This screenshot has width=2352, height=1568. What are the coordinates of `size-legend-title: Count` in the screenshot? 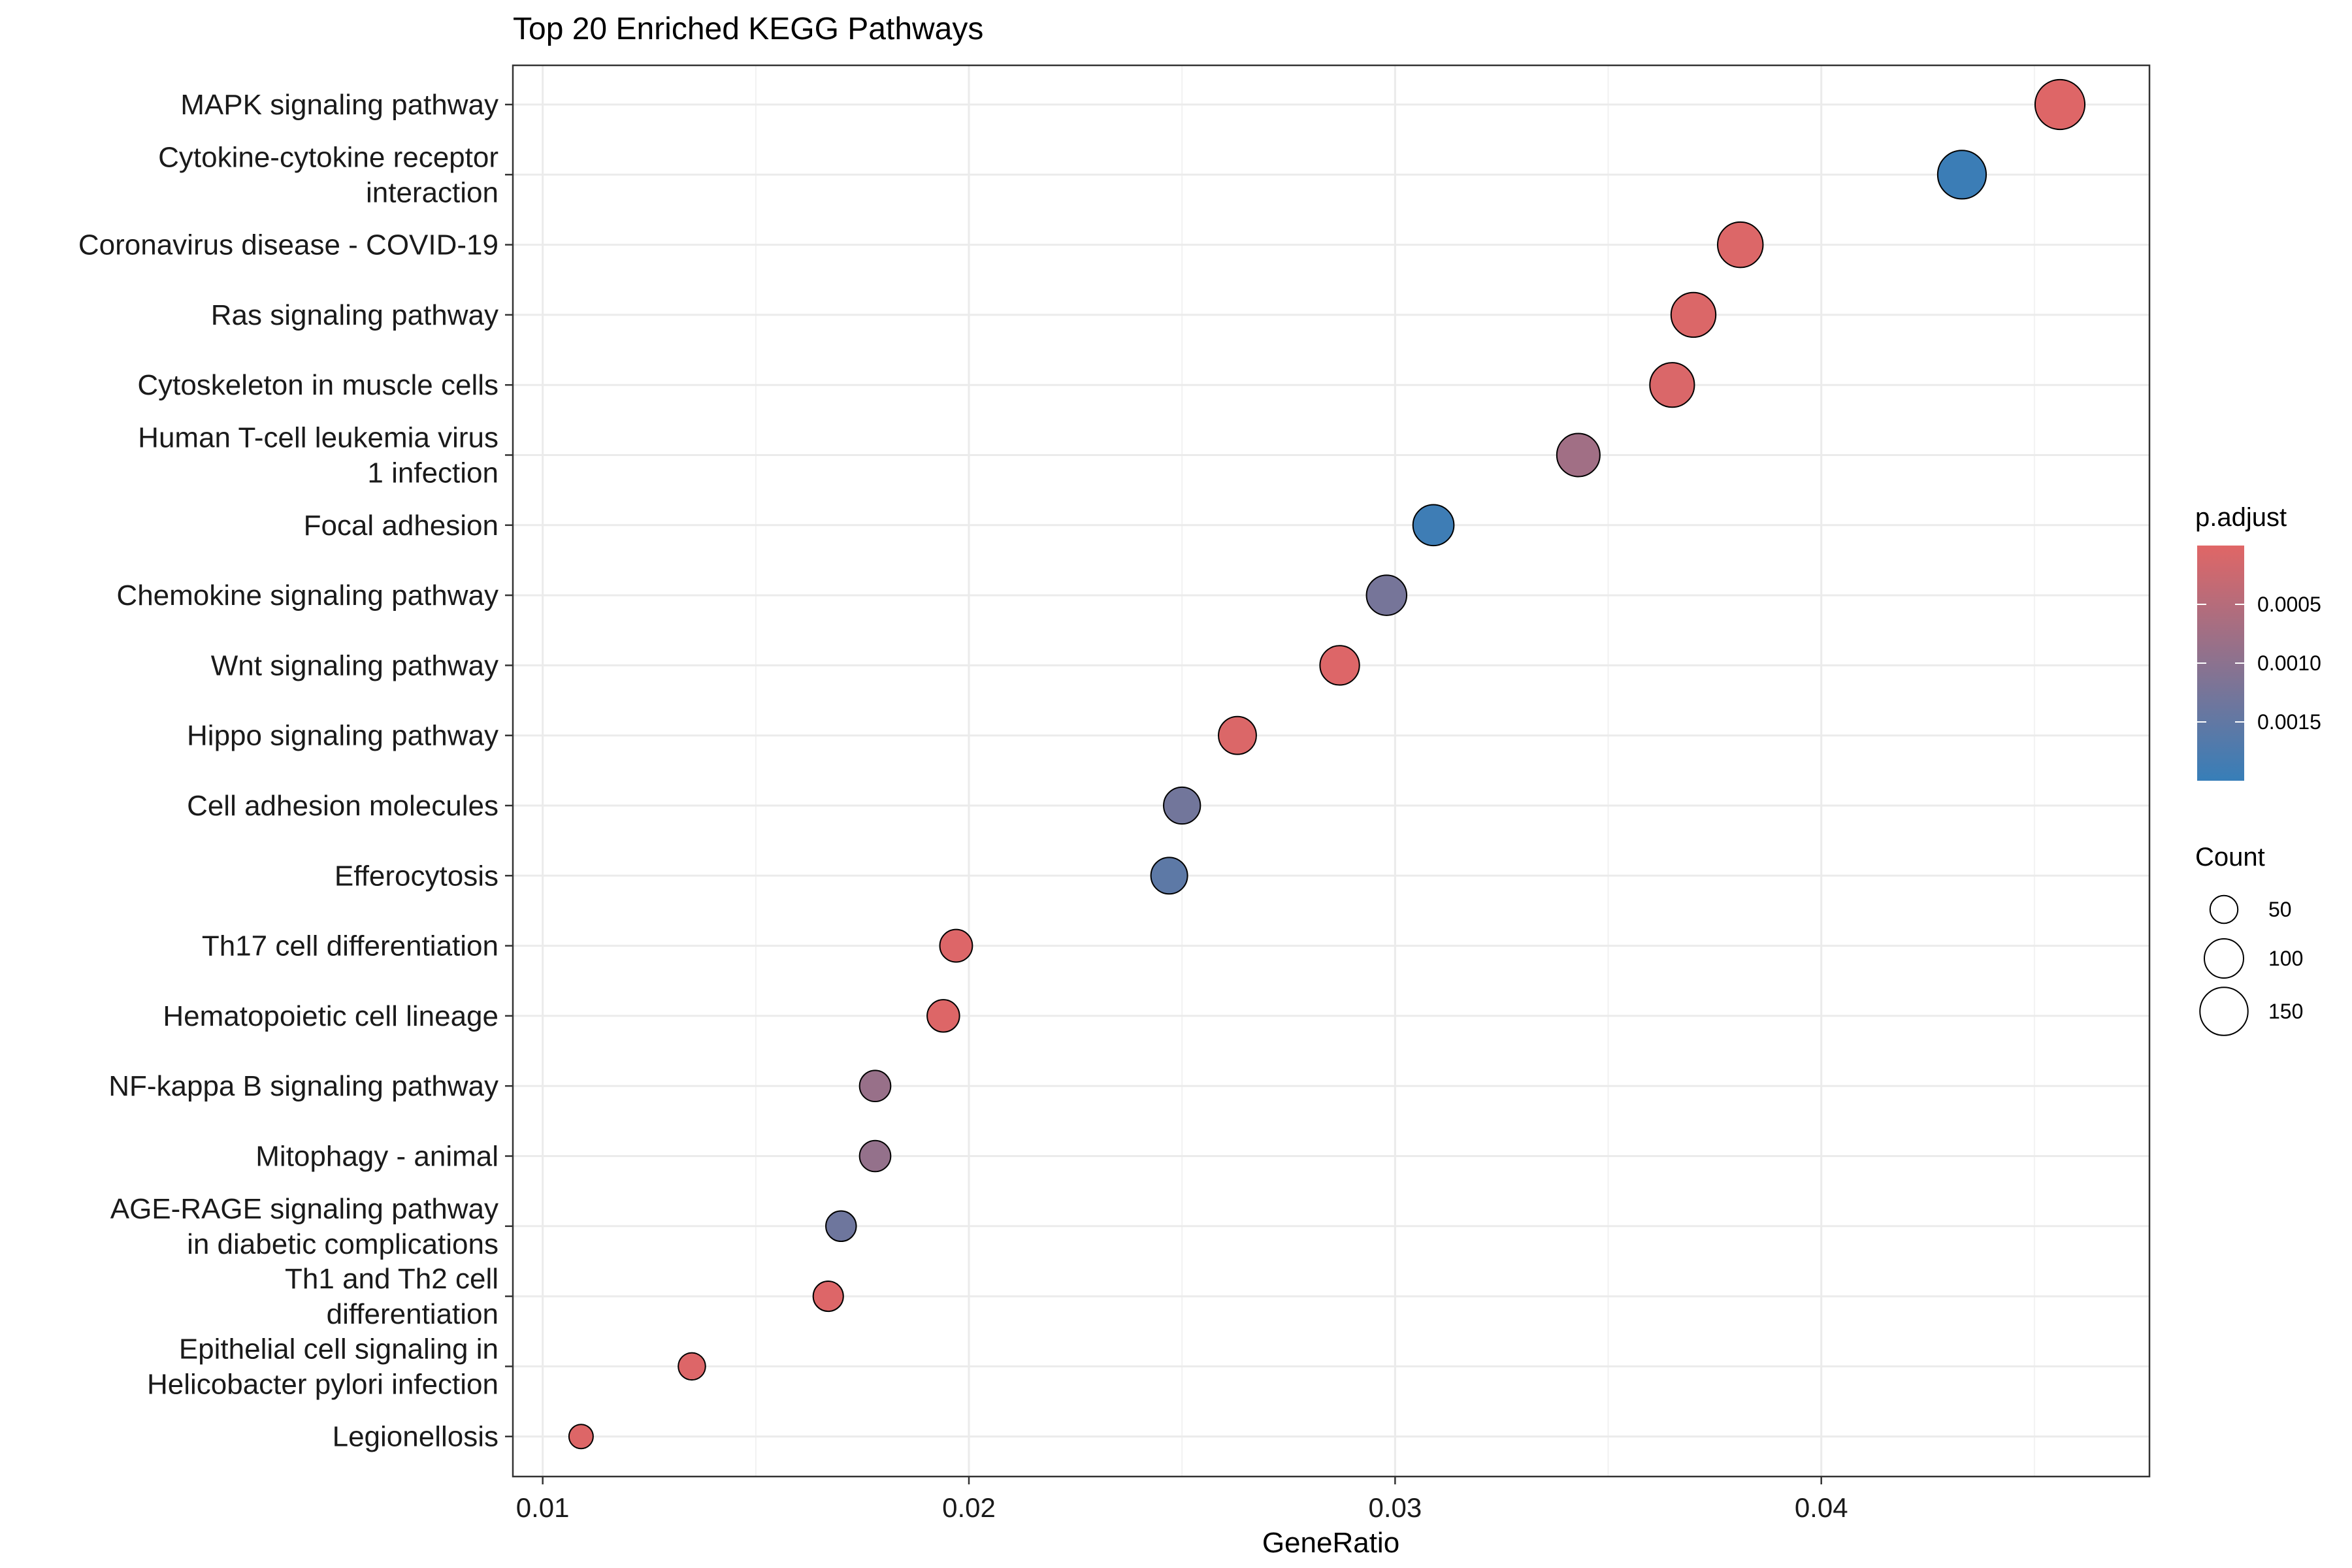 It's located at (2230, 857).